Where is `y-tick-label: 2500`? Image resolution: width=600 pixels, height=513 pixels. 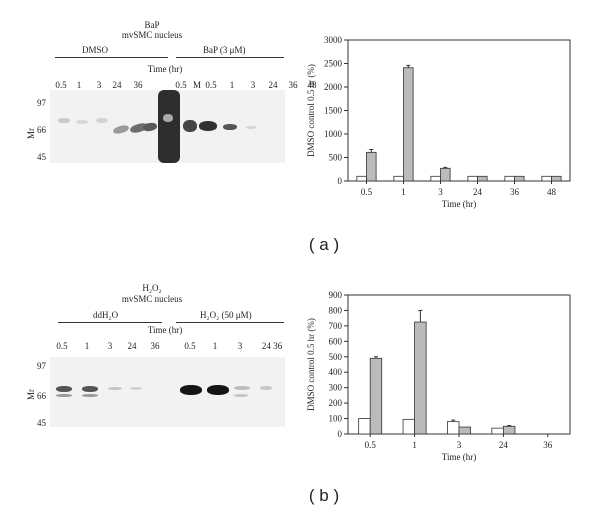 y-tick-label: 2500 is located at coordinates (333, 64).